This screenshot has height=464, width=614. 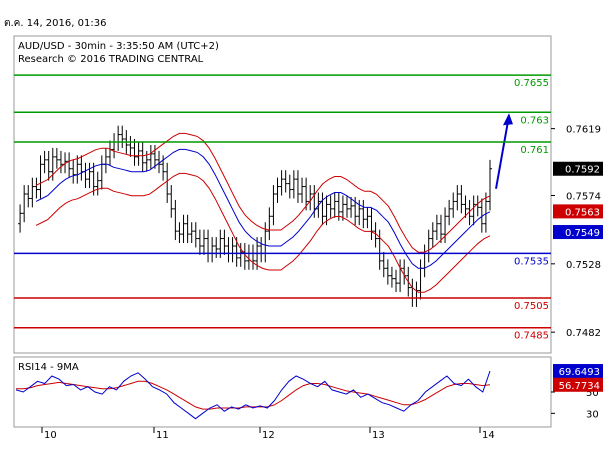 I want to click on level-label: 0.761, so click(x=534, y=150).